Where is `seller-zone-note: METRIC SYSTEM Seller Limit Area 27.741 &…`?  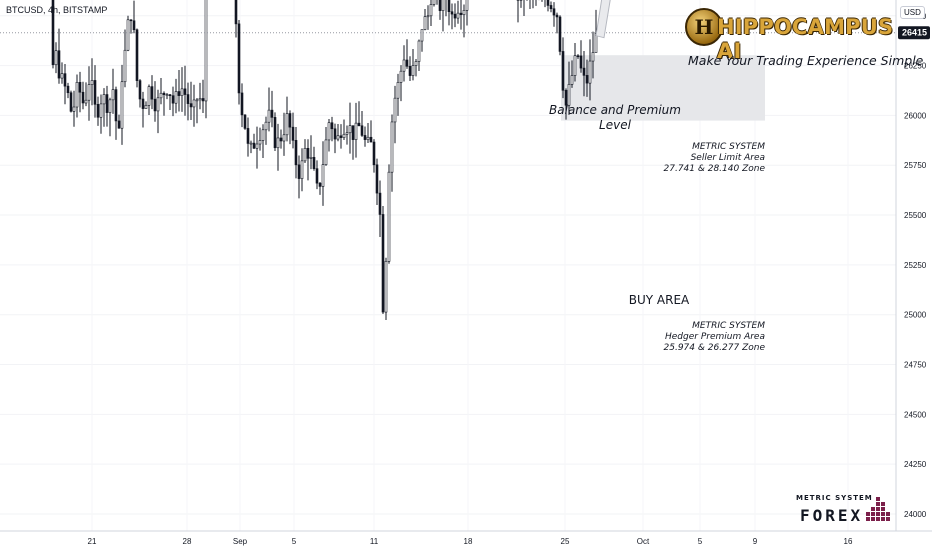
seller-zone-note: METRIC SYSTEM Seller Limit Area 27.741 &… is located at coordinates (683, 158).